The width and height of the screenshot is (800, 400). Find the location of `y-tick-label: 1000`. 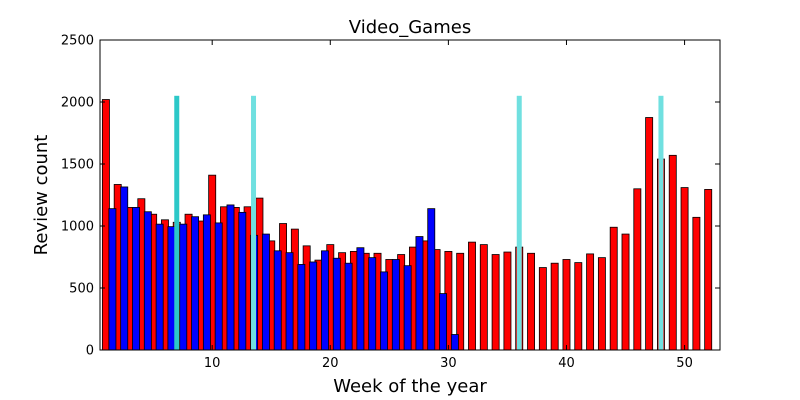

y-tick-label: 1000 is located at coordinates (77, 227).